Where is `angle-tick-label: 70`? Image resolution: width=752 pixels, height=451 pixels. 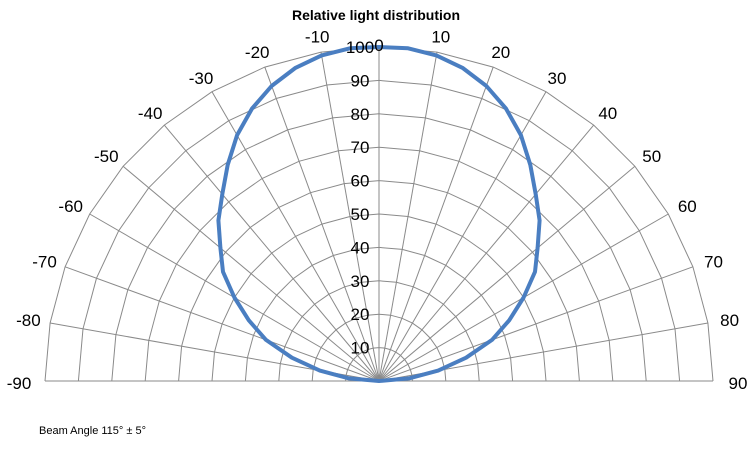
angle-tick-label: 70 is located at coordinates (713, 261).